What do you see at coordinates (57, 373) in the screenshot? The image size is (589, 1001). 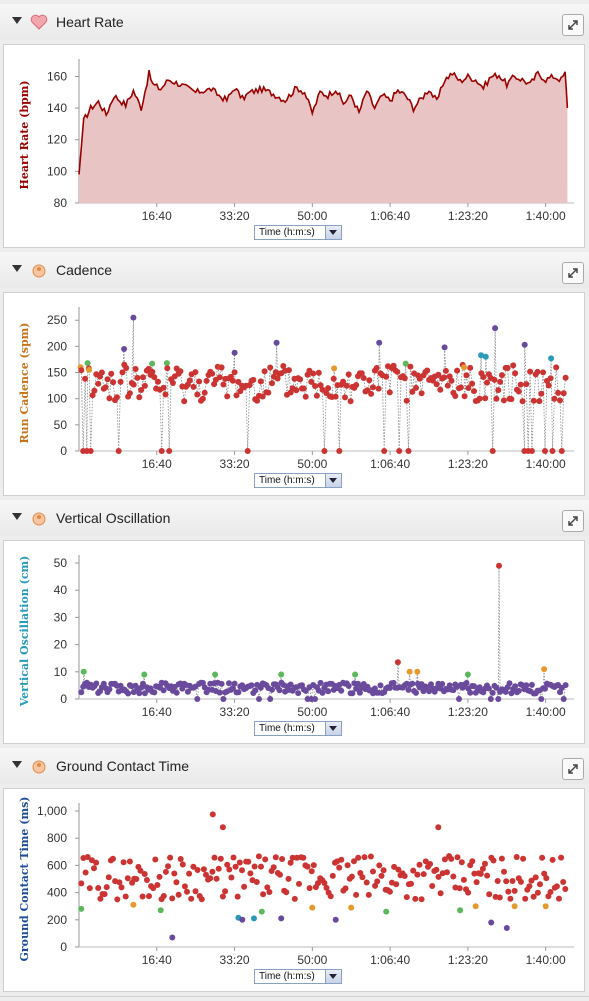 I see `y-tick-label: 150` at bounding box center [57, 373].